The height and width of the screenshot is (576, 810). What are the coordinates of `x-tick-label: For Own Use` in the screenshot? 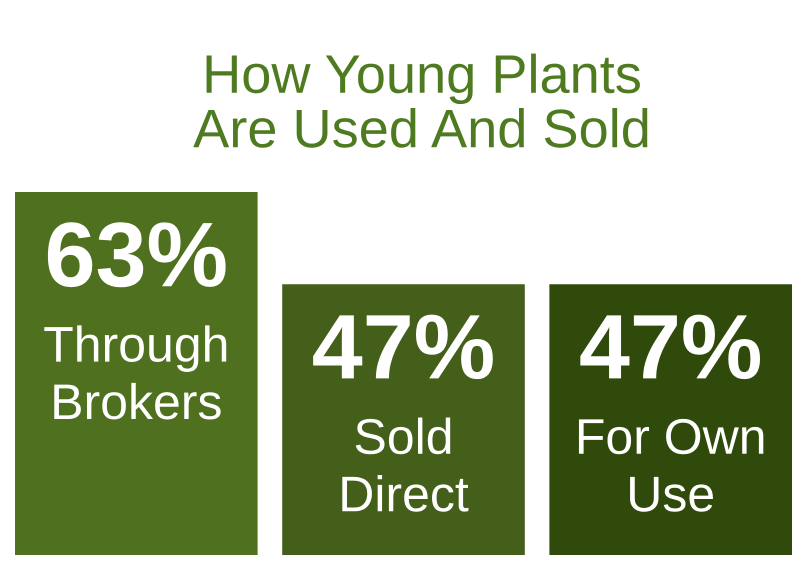 It's located at (671, 465).